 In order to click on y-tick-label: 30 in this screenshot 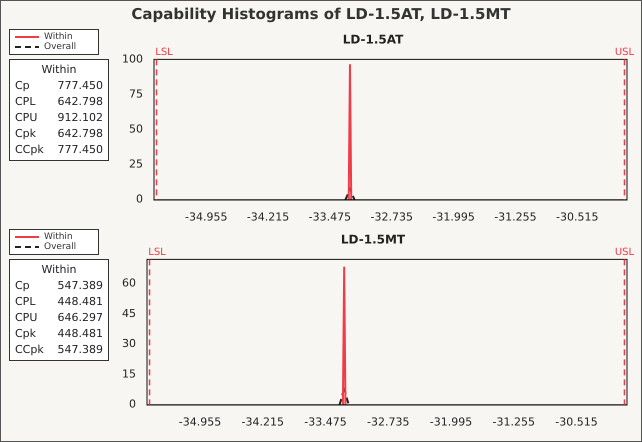, I will do `click(129, 343)`.